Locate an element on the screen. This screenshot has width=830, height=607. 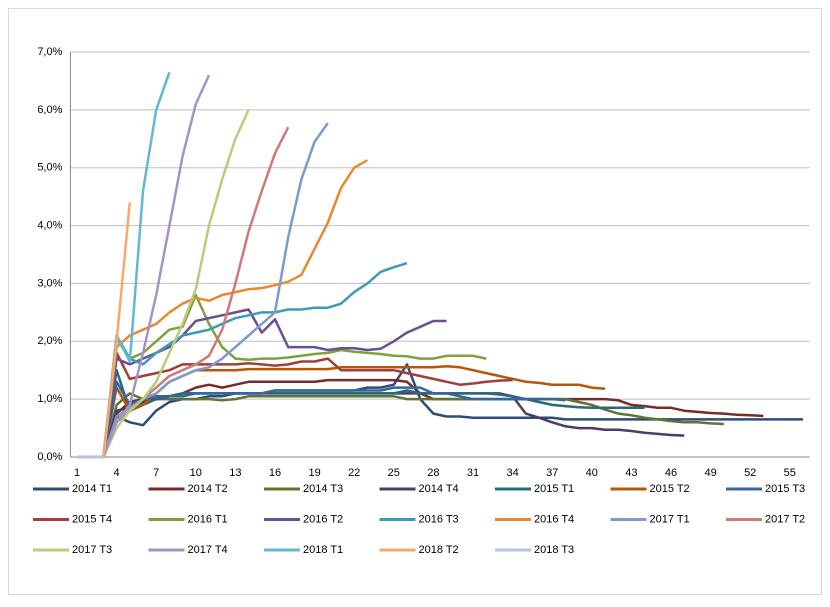
y-tick-label: 2,0% is located at coordinates (49, 341).